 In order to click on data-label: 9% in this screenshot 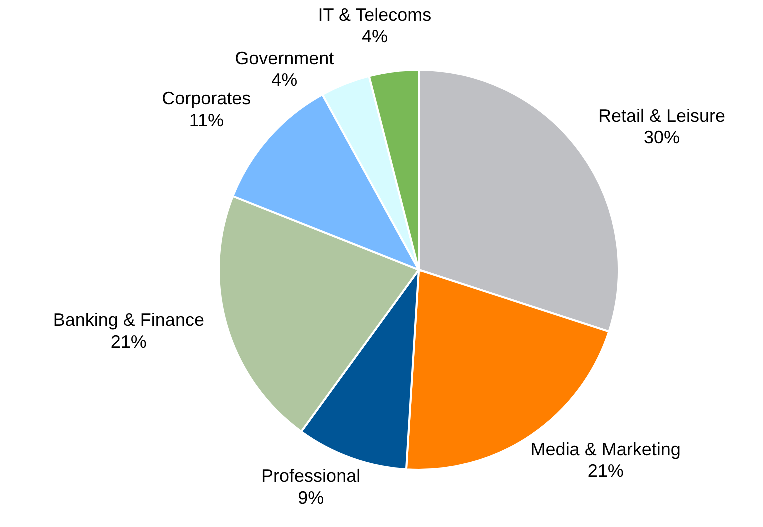, I will do `click(311, 498)`.